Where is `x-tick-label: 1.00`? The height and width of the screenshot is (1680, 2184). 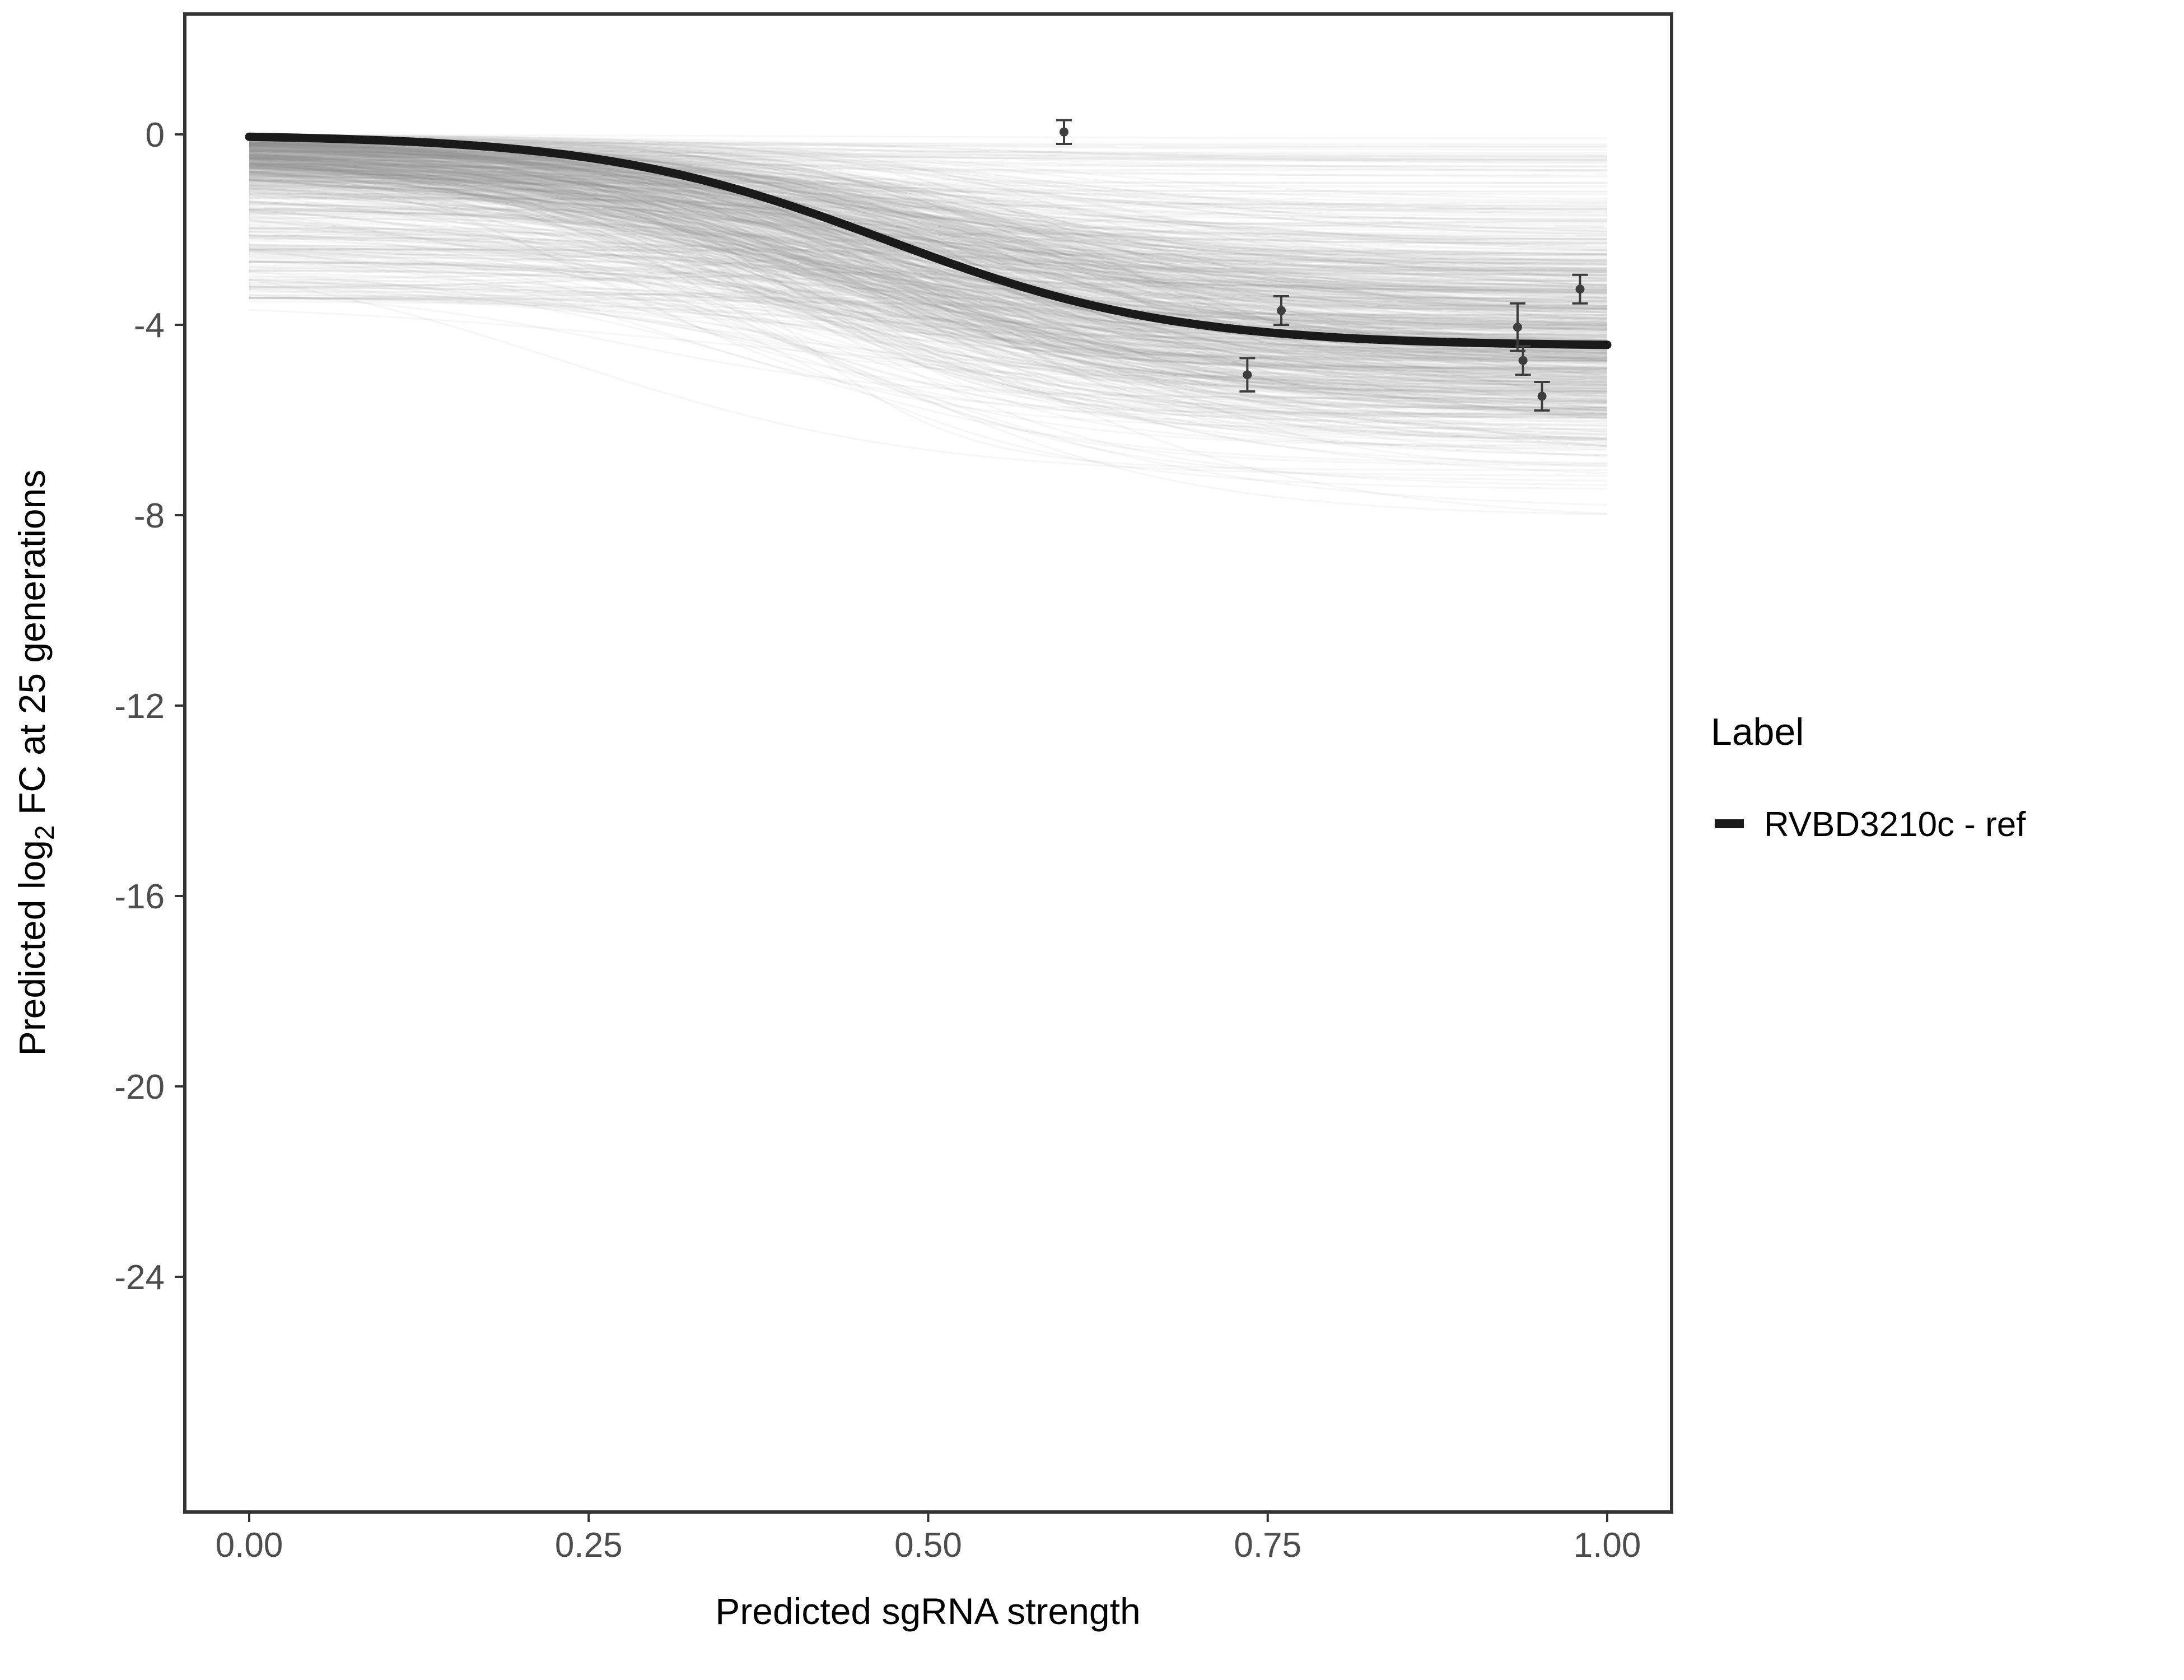
x-tick-label: 1.00 is located at coordinates (1608, 1546).